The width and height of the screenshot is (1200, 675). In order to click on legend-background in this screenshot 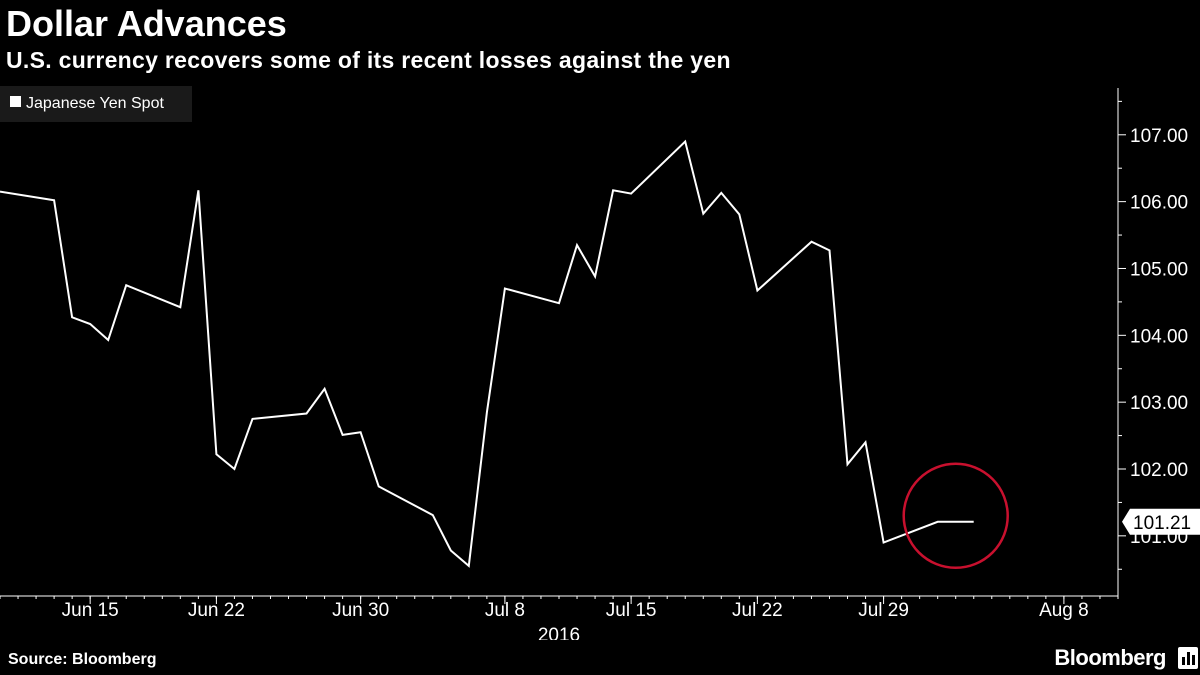, I will do `click(96, 104)`.